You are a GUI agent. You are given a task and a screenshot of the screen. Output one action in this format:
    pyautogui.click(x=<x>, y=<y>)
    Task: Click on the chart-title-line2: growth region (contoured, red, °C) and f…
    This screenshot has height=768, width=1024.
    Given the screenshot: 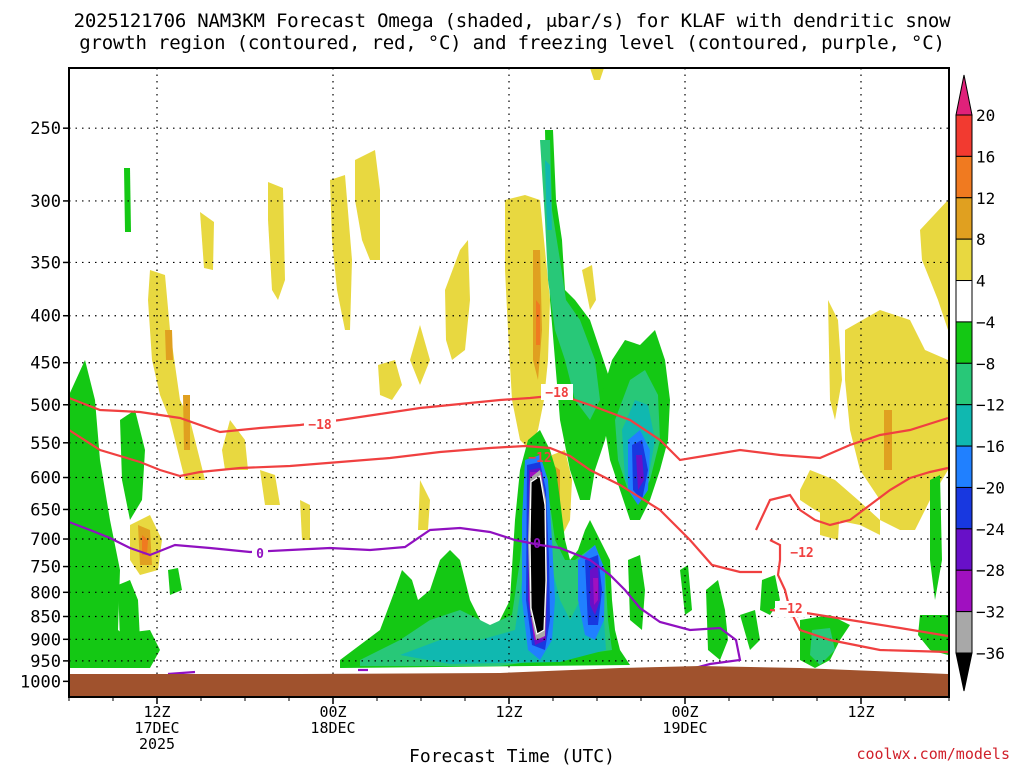 What is the action you would take?
    pyautogui.click(x=512, y=43)
    